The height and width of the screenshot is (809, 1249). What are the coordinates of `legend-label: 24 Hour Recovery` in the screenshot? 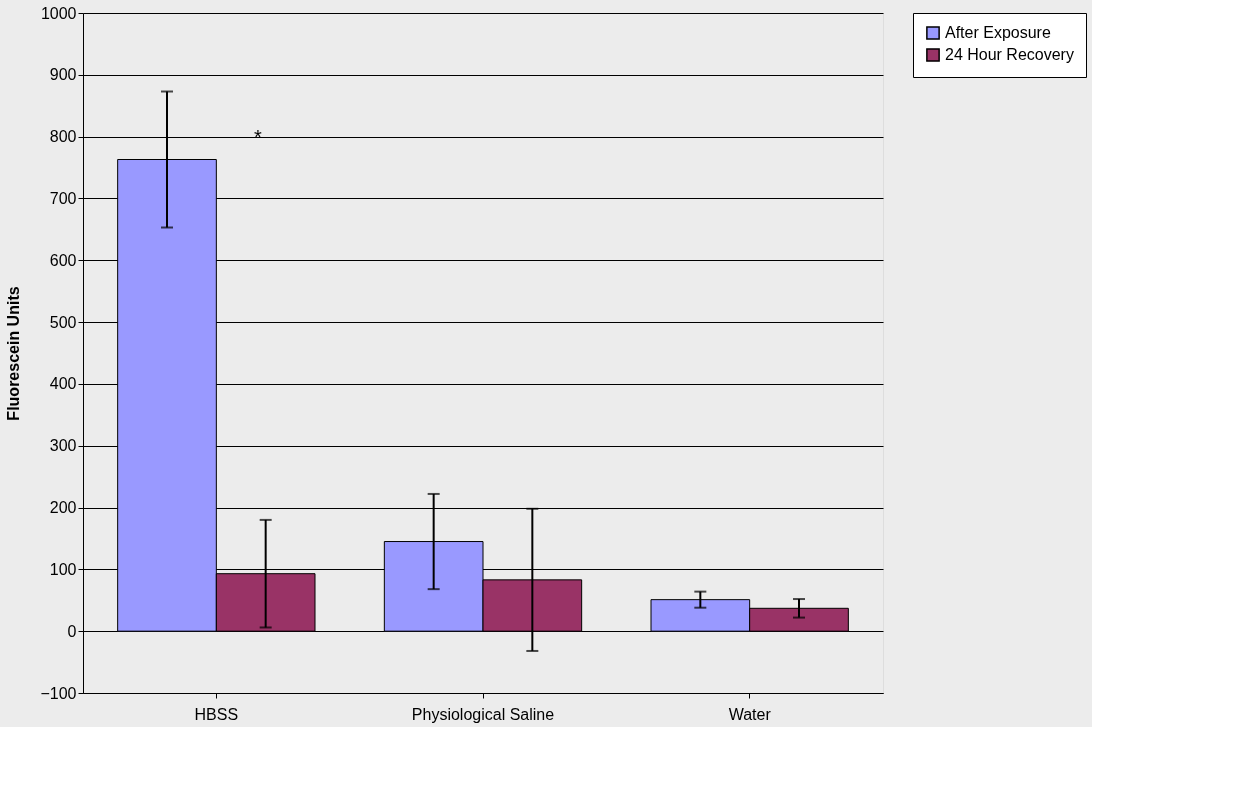 It's located at (1009, 54).